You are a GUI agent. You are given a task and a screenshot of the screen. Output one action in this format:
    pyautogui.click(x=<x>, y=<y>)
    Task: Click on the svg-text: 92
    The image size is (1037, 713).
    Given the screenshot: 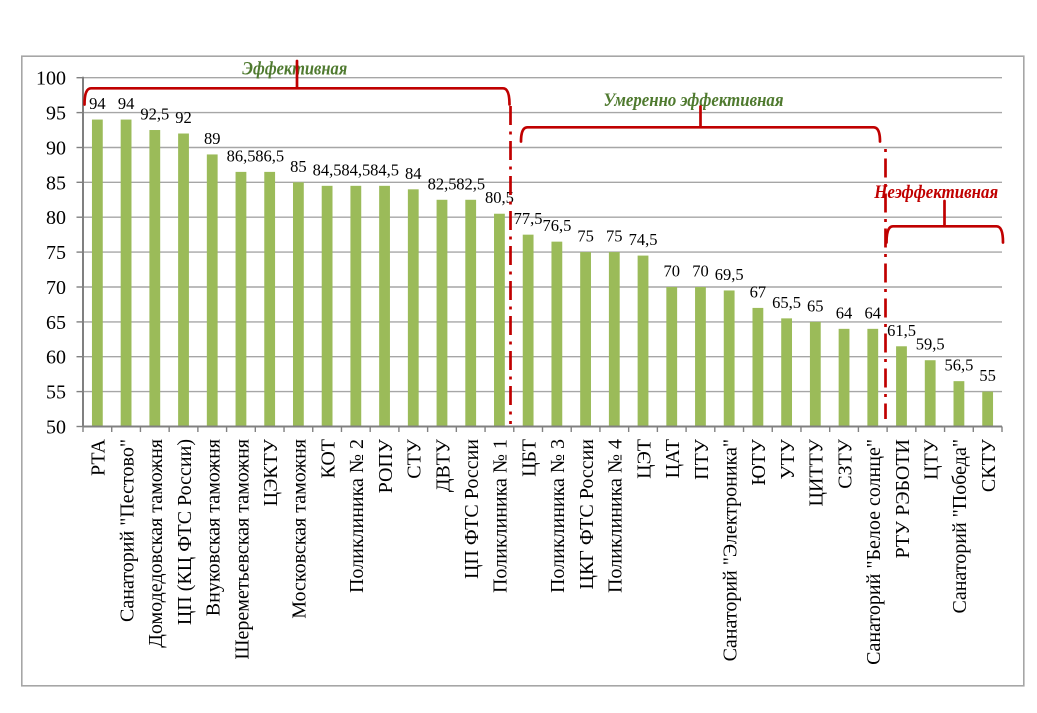 What is the action you would take?
    pyautogui.click(x=183, y=117)
    